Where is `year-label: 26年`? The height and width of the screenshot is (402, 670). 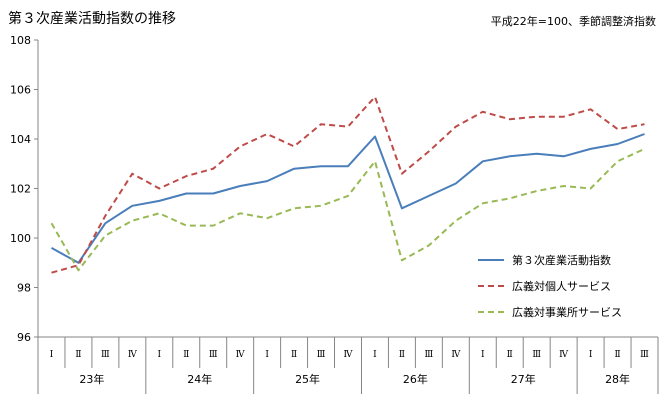 year-label: 26年 is located at coordinates (415, 379).